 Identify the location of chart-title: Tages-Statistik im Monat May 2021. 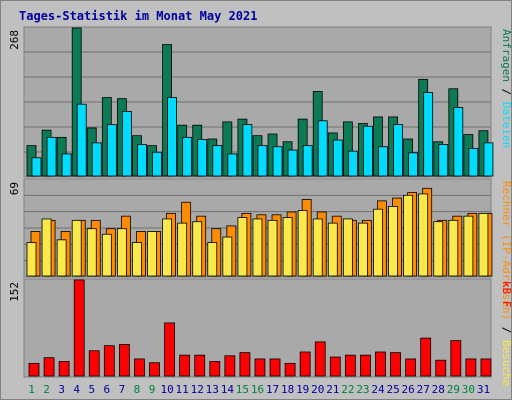
(138, 16).